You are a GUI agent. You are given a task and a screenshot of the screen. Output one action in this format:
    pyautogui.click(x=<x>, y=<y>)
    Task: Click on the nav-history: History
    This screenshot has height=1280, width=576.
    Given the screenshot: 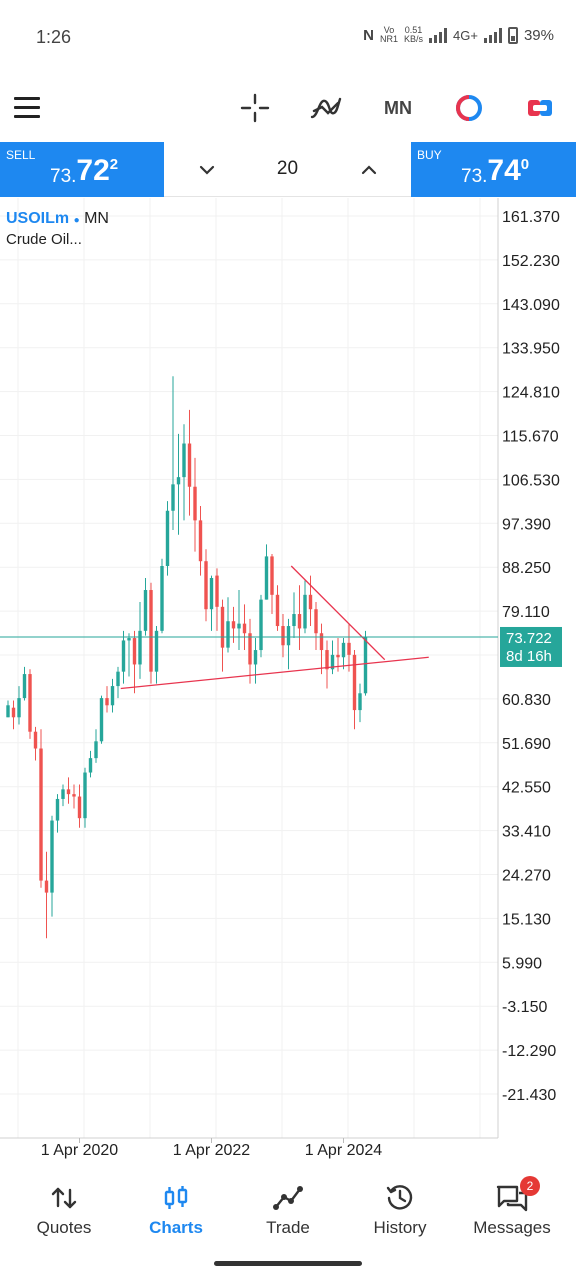 What is the action you would take?
    pyautogui.click(x=400, y=1212)
    